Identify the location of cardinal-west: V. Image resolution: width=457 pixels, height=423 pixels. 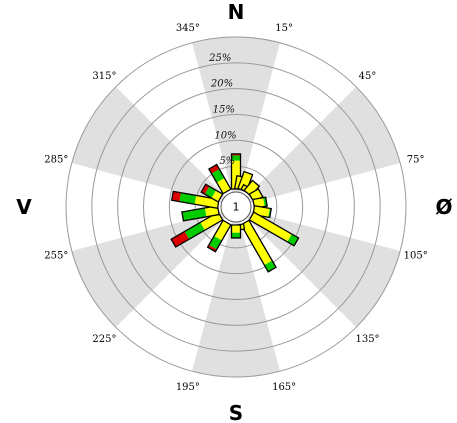
(24, 207).